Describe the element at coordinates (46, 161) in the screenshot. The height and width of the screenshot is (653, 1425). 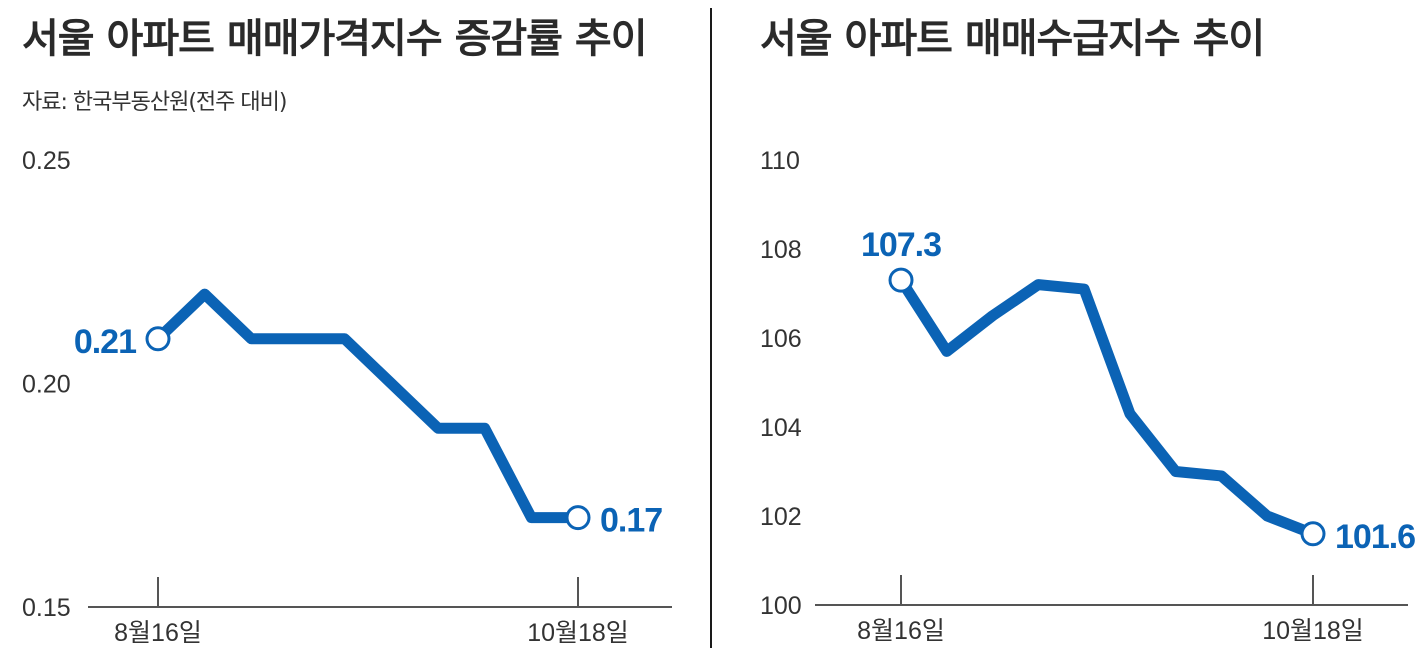
I see `left-y-tick-label: 0.25` at that location.